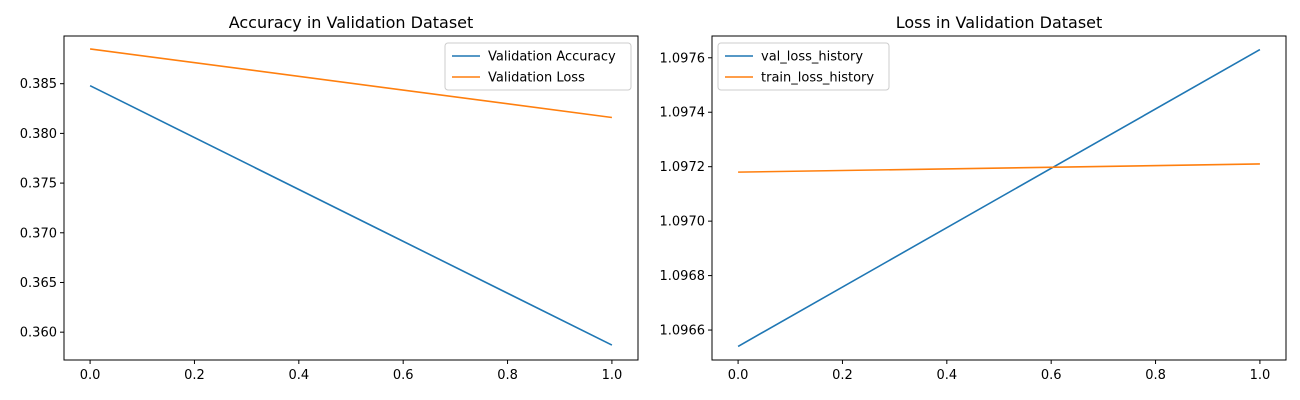 The width and height of the screenshot is (1300, 400). What do you see at coordinates (683, 276) in the screenshot?
I see `y-tick-label: 1.0968` at bounding box center [683, 276].